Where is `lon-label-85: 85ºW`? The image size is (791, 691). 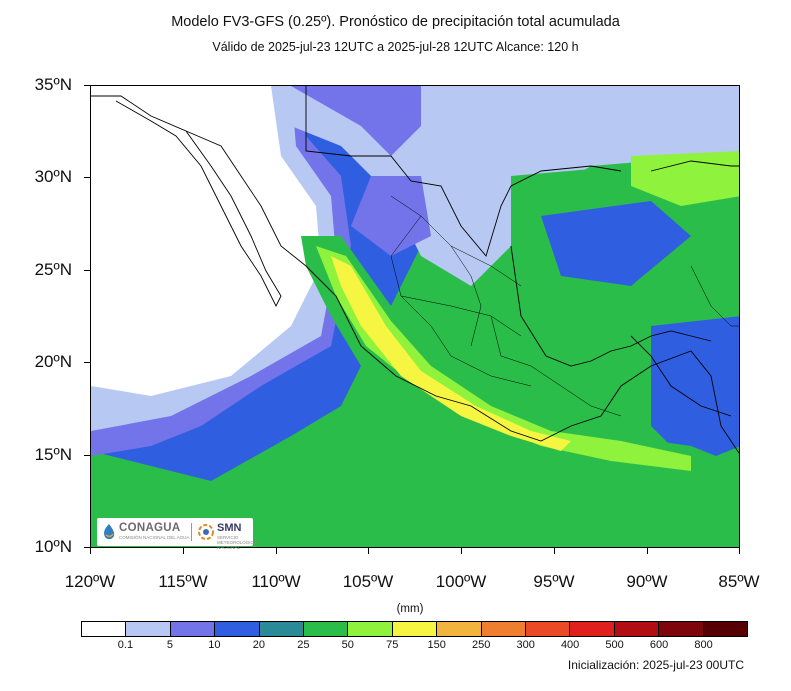
lon-label-85: 85ºW is located at coordinates (739, 581).